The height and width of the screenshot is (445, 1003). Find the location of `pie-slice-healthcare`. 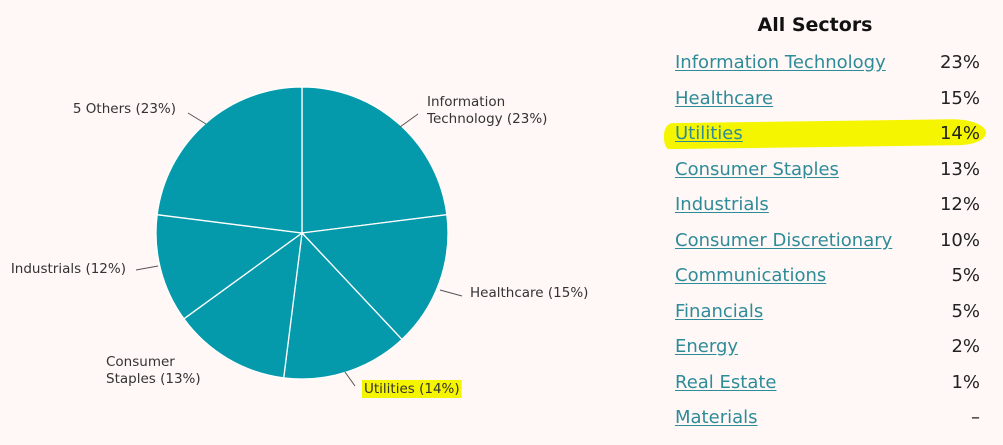

pie-slice-healthcare is located at coordinates (374, 277).